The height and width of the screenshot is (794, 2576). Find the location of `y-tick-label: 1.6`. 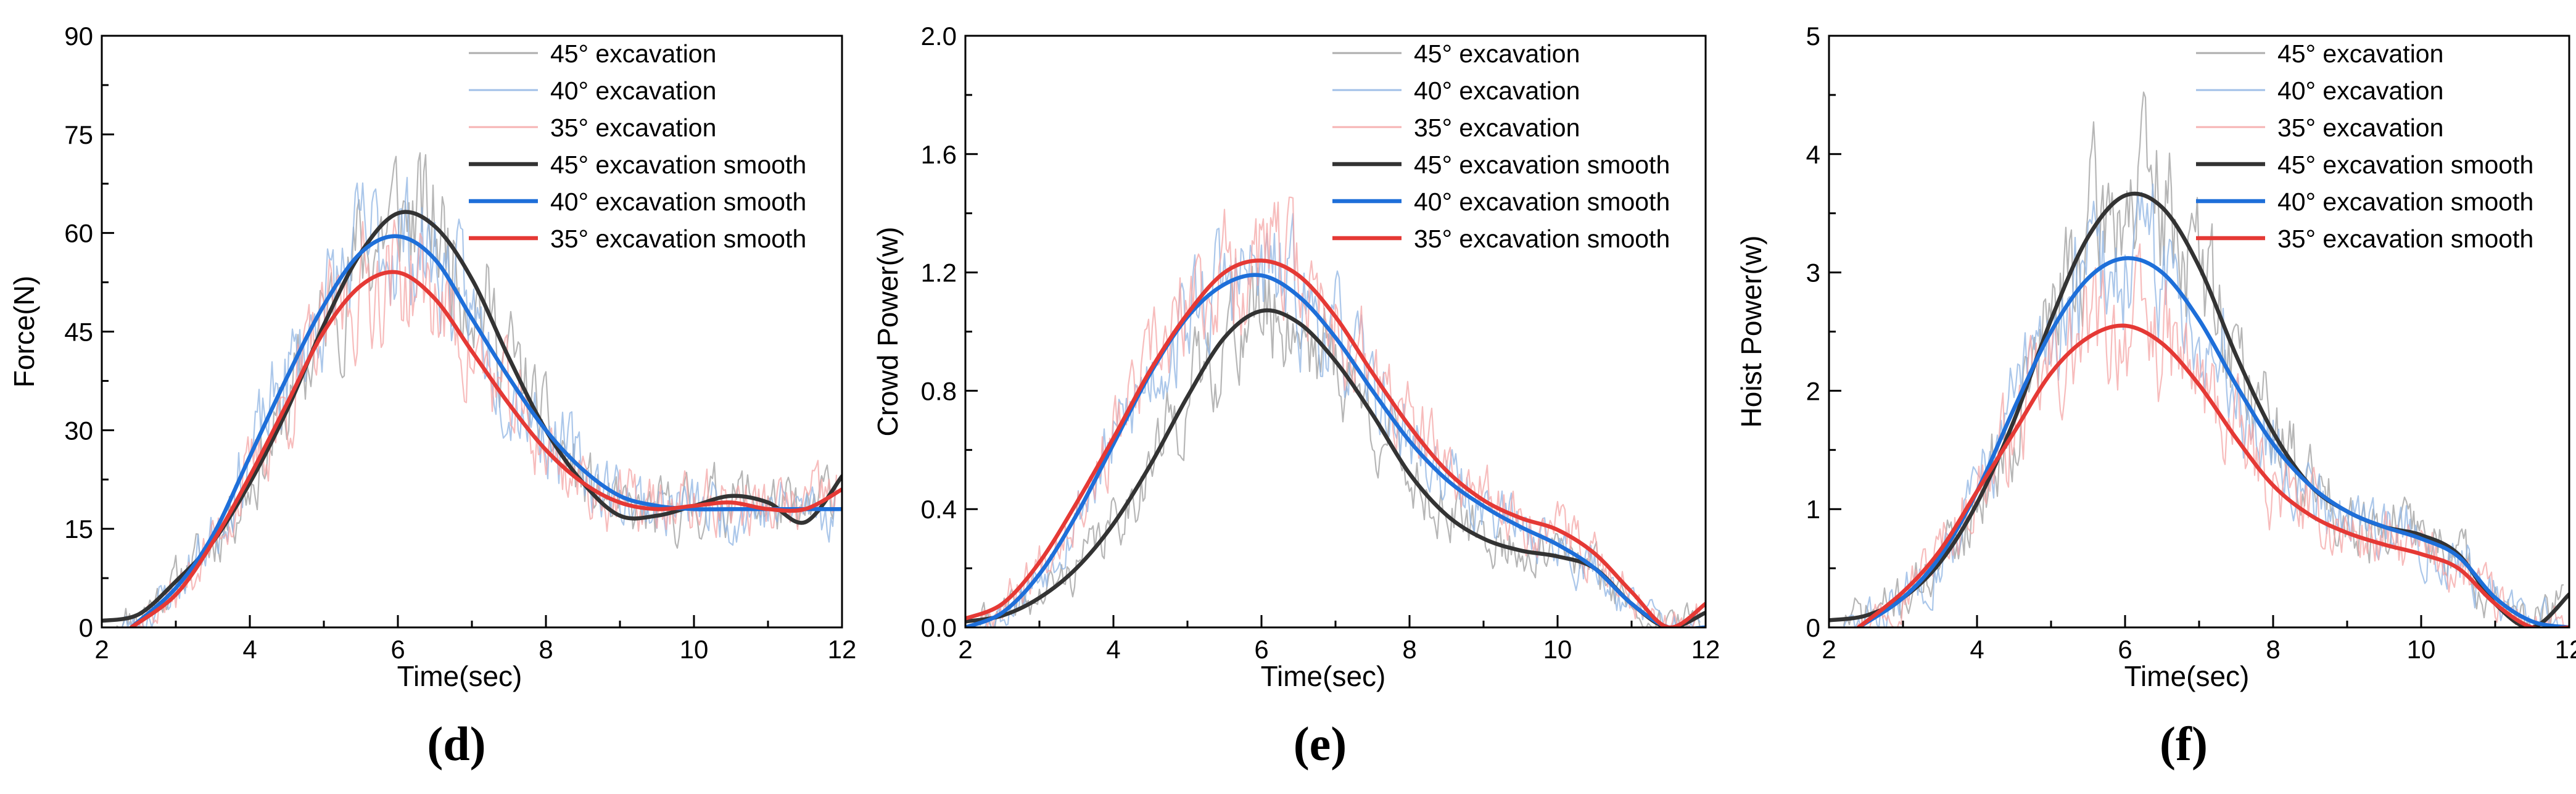

y-tick-label: 1.6 is located at coordinates (939, 154).